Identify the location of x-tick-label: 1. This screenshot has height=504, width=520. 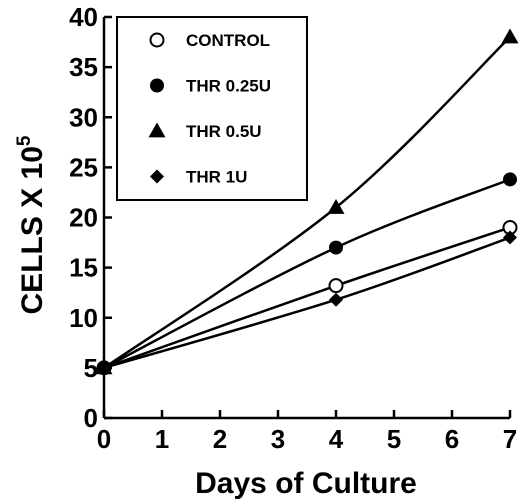
(162, 439).